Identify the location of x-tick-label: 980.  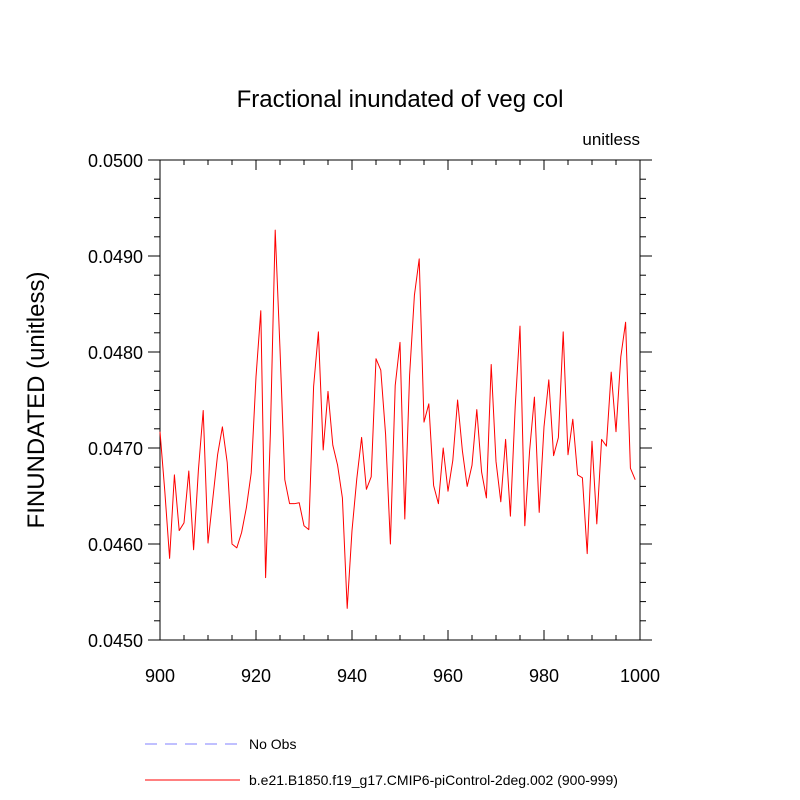
(544, 676).